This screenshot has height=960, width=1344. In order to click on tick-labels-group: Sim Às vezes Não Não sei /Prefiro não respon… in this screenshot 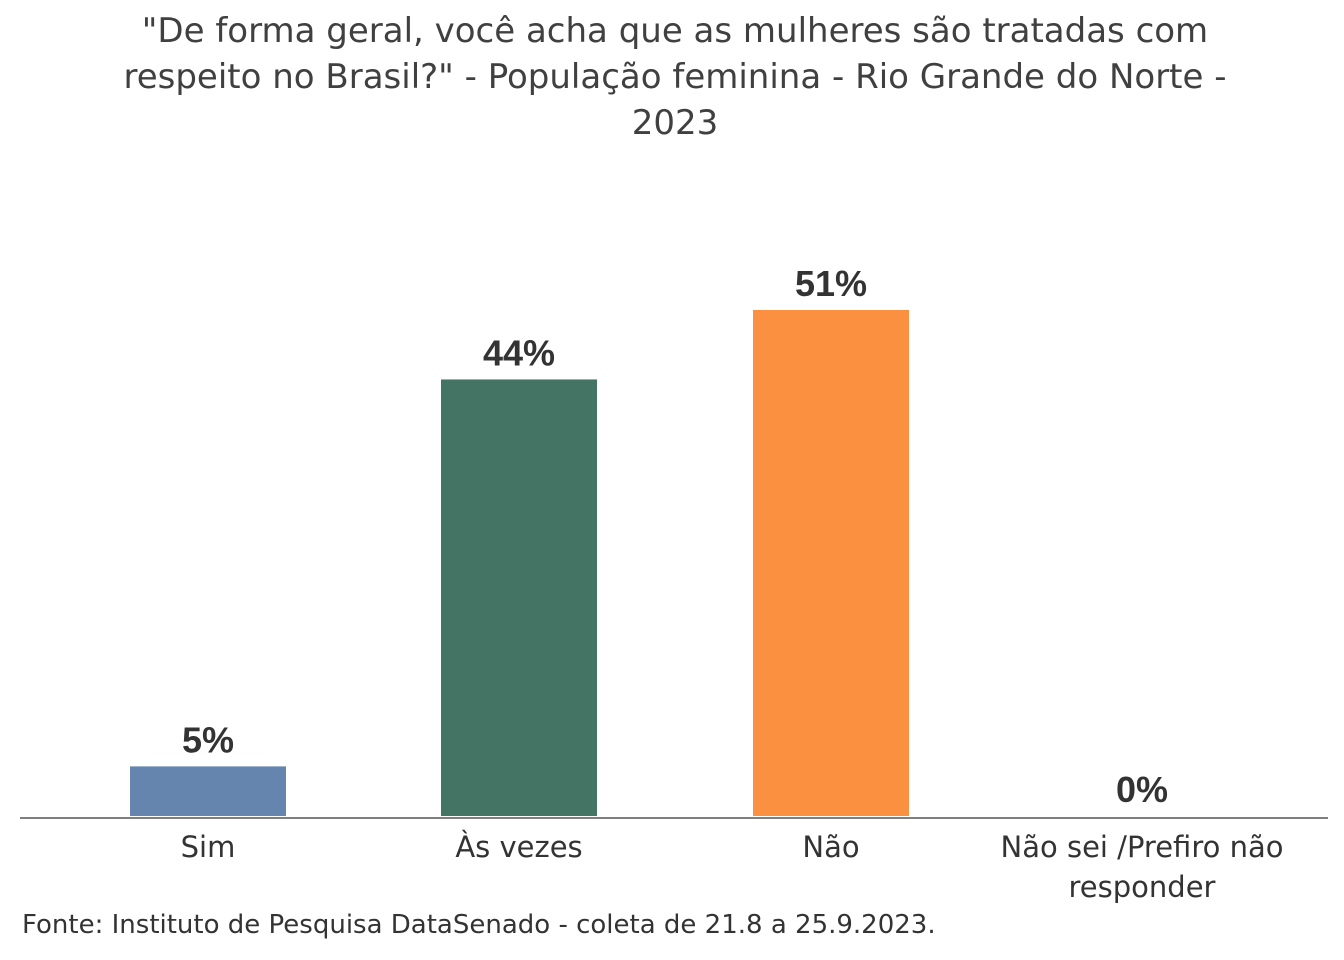, I will do `click(732, 867)`.